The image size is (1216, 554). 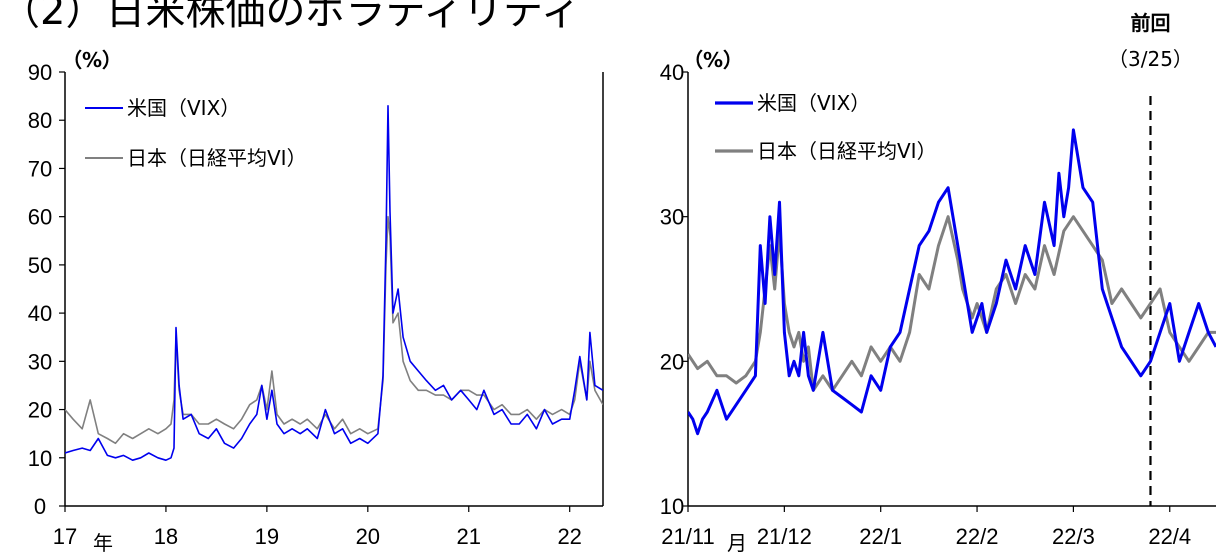 What do you see at coordinates (672, 361) in the screenshot?
I see `chart2-y-tick-label: 20` at bounding box center [672, 361].